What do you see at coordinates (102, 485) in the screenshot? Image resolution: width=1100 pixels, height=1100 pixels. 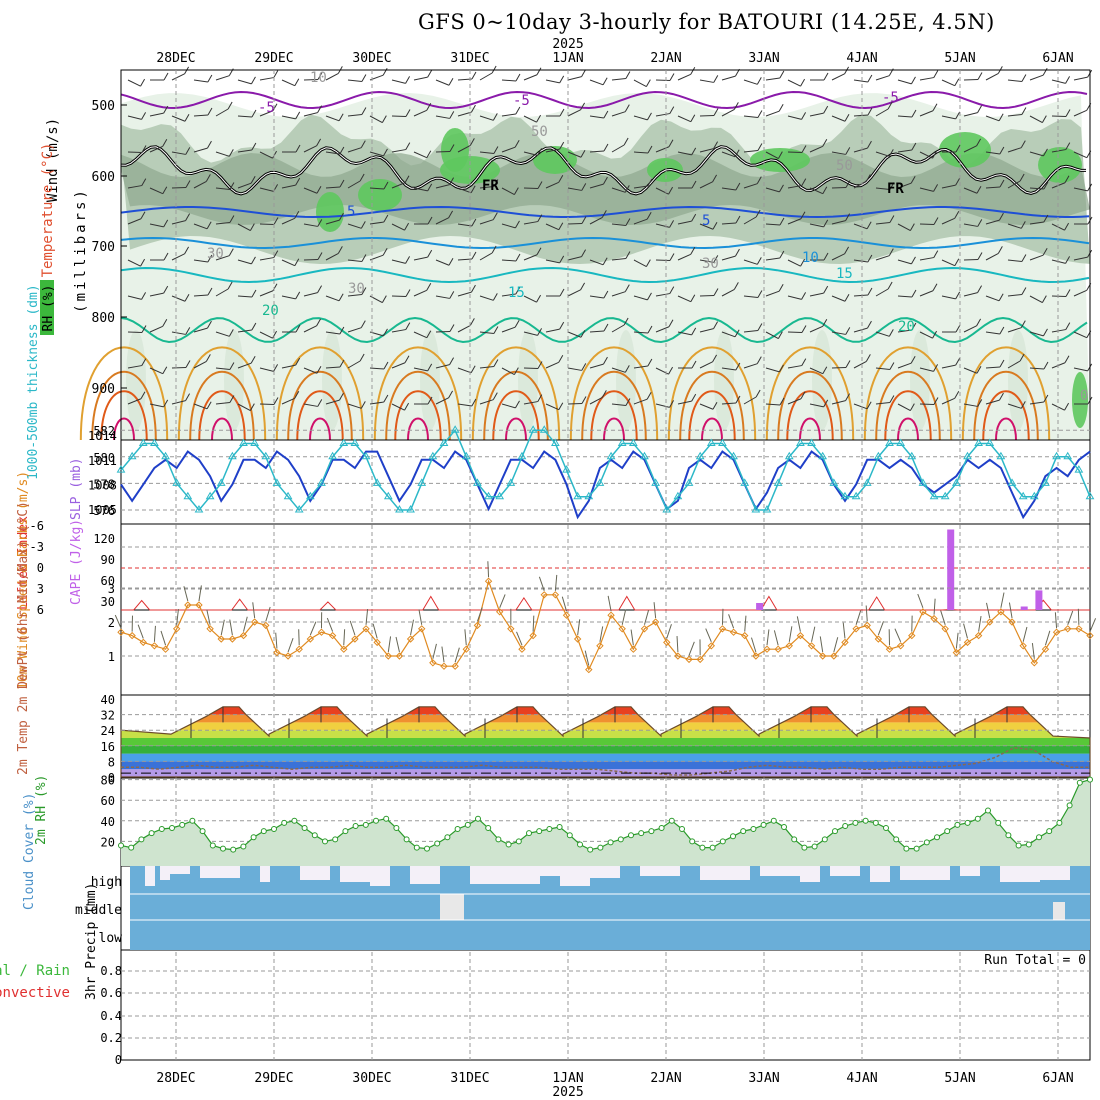 I see `slp-tick-label: 1008` at bounding box center [102, 485].